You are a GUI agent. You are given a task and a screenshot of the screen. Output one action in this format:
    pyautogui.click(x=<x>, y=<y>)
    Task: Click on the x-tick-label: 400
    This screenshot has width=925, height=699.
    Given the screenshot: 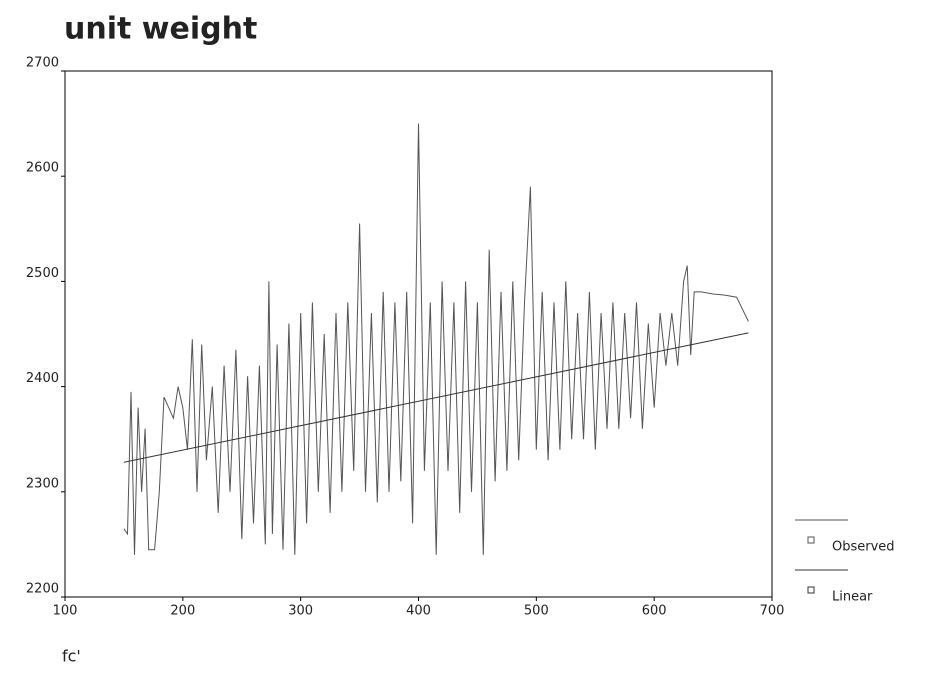 What is the action you would take?
    pyautogui.click(x=418, y=611)
    